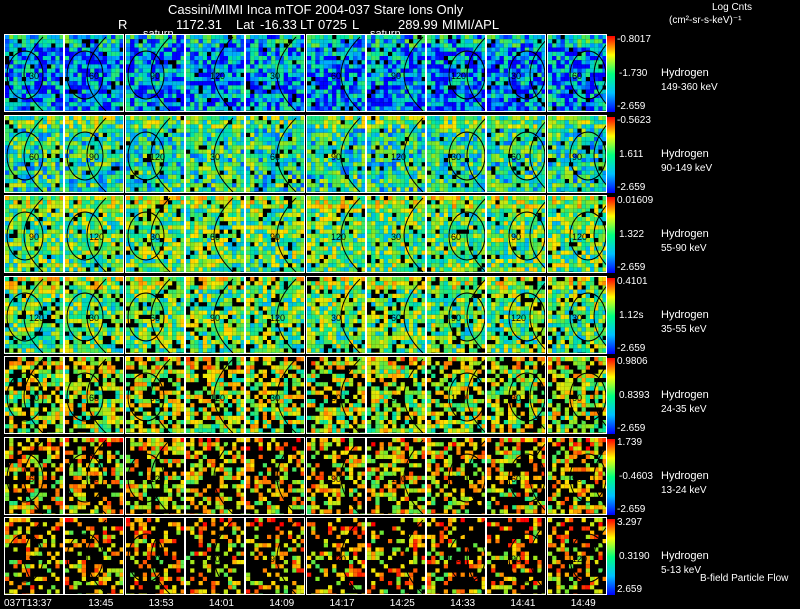  Describe the element at coordinates (516, 153) in the screenshot. I see `pixel-map: 60` at that location.